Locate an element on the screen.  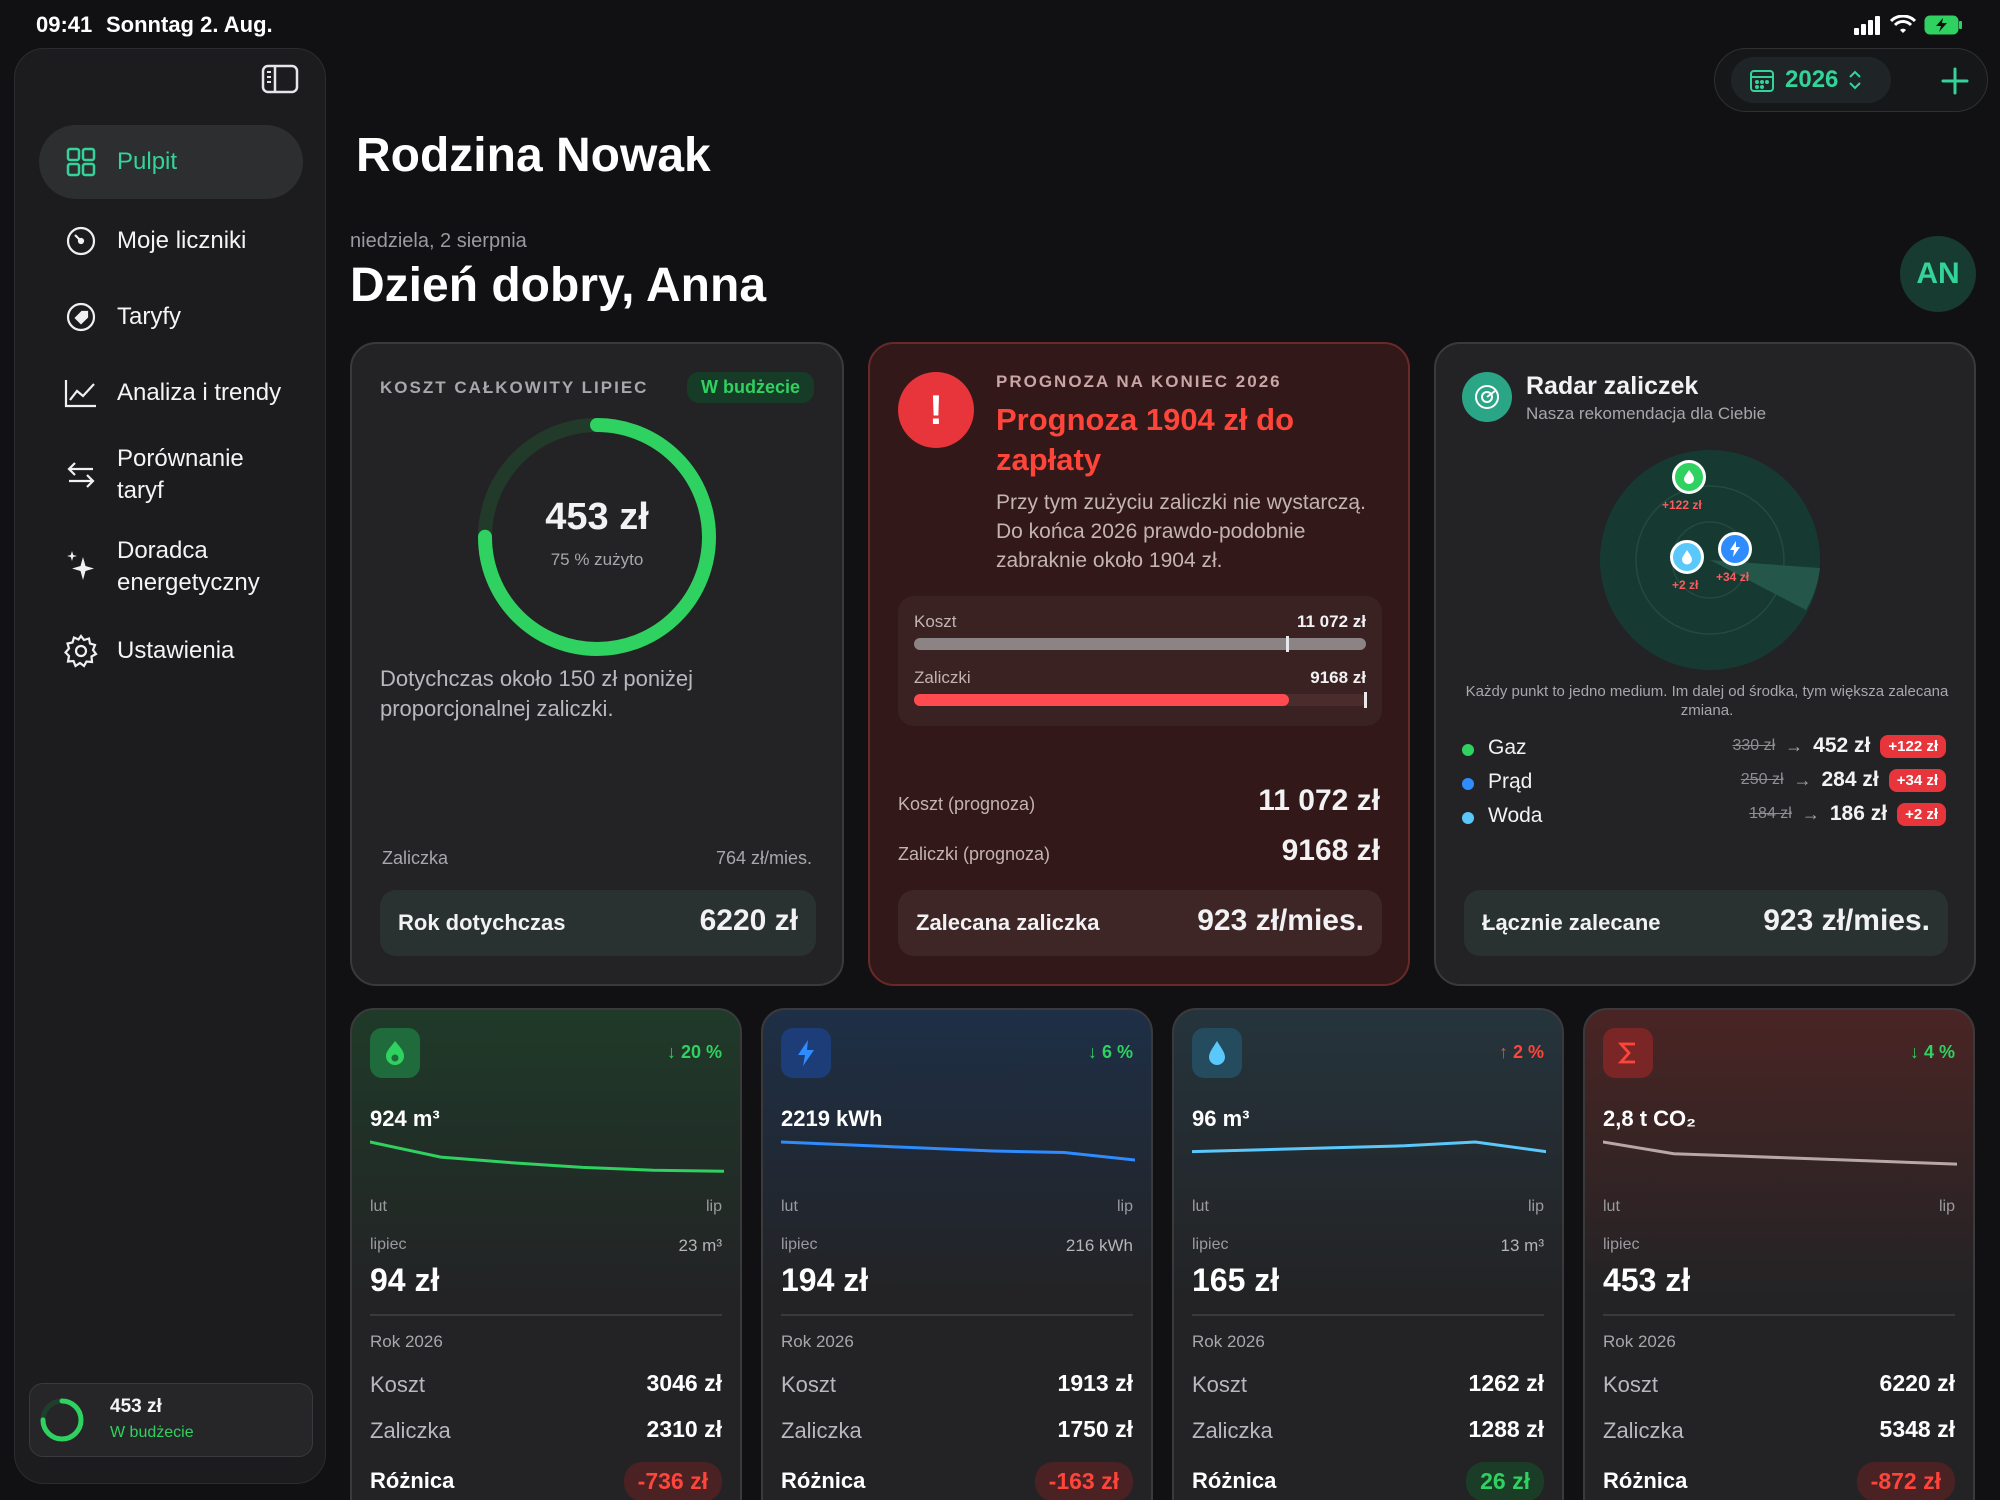
year-picker: 2026 is located at coordinates (1811, 80).